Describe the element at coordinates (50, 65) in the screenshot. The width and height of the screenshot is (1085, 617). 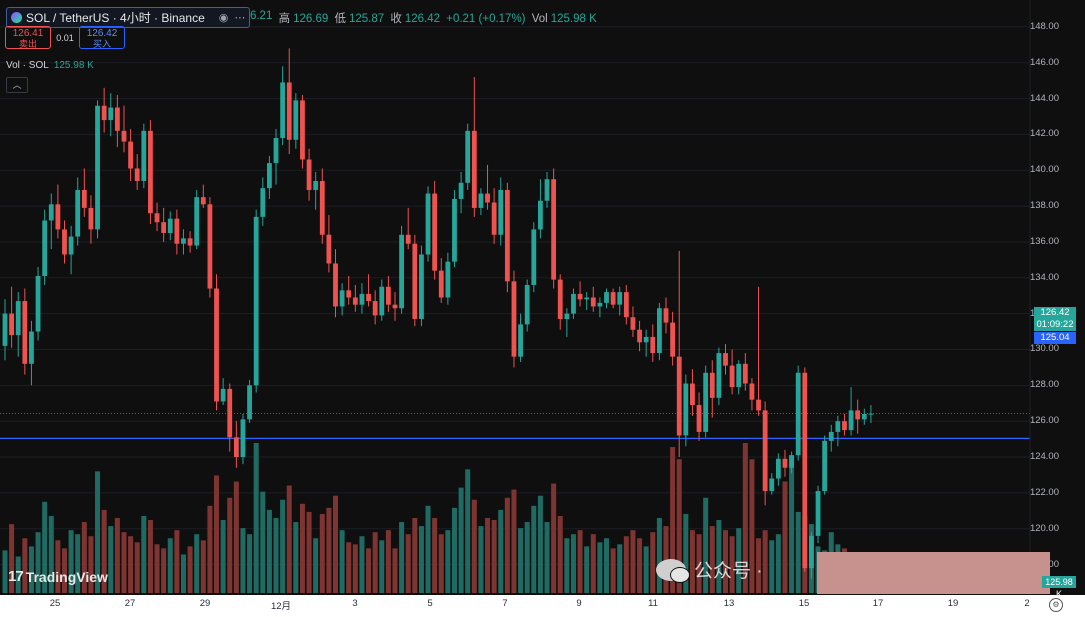
I see `volume-legend: Vol · SOL 125.98 K` at that location.